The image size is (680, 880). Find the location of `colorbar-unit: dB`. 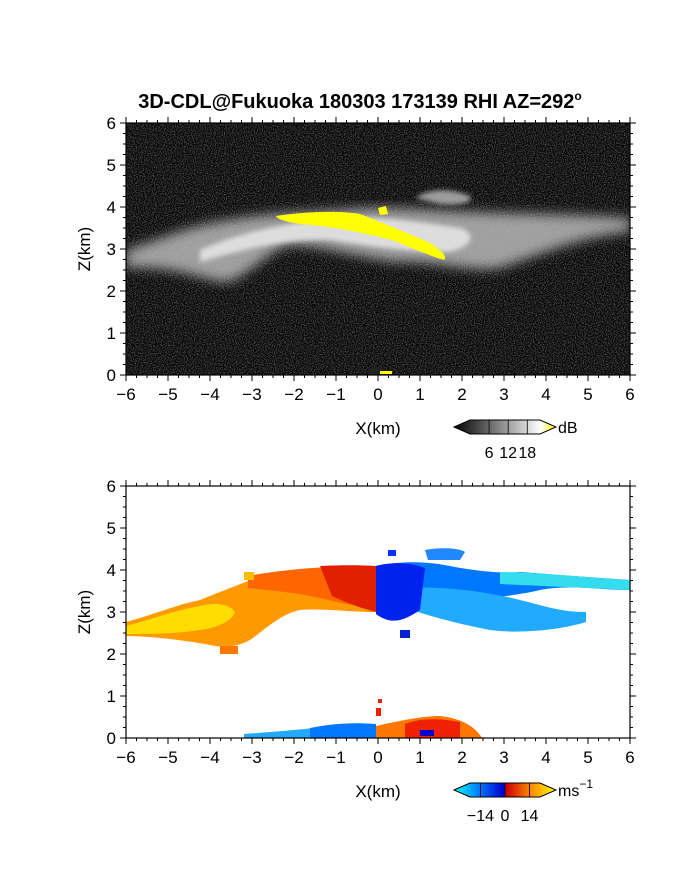

colorbar-unit: dB is located at coordinates (568, 428).